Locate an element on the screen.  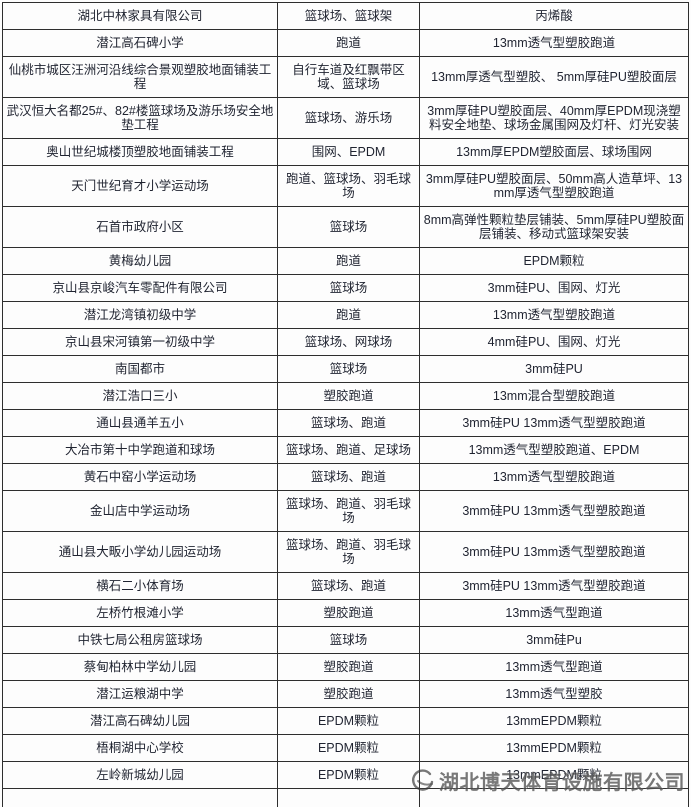
table-row: 潜江高石碑幼儿园 EPDM颗粒 13mmEPDM颗粒 is located at coordinates (345, 721).